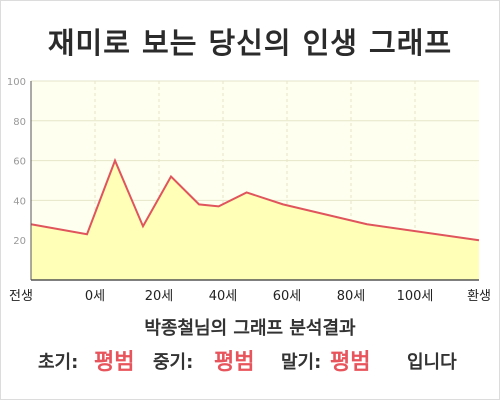 The height and width of the screenshot is (400, 500). What do you see at coordinates (234, 362) in the screenshot?
I see `mid-value: 평범` at bounding box center [234, 362].